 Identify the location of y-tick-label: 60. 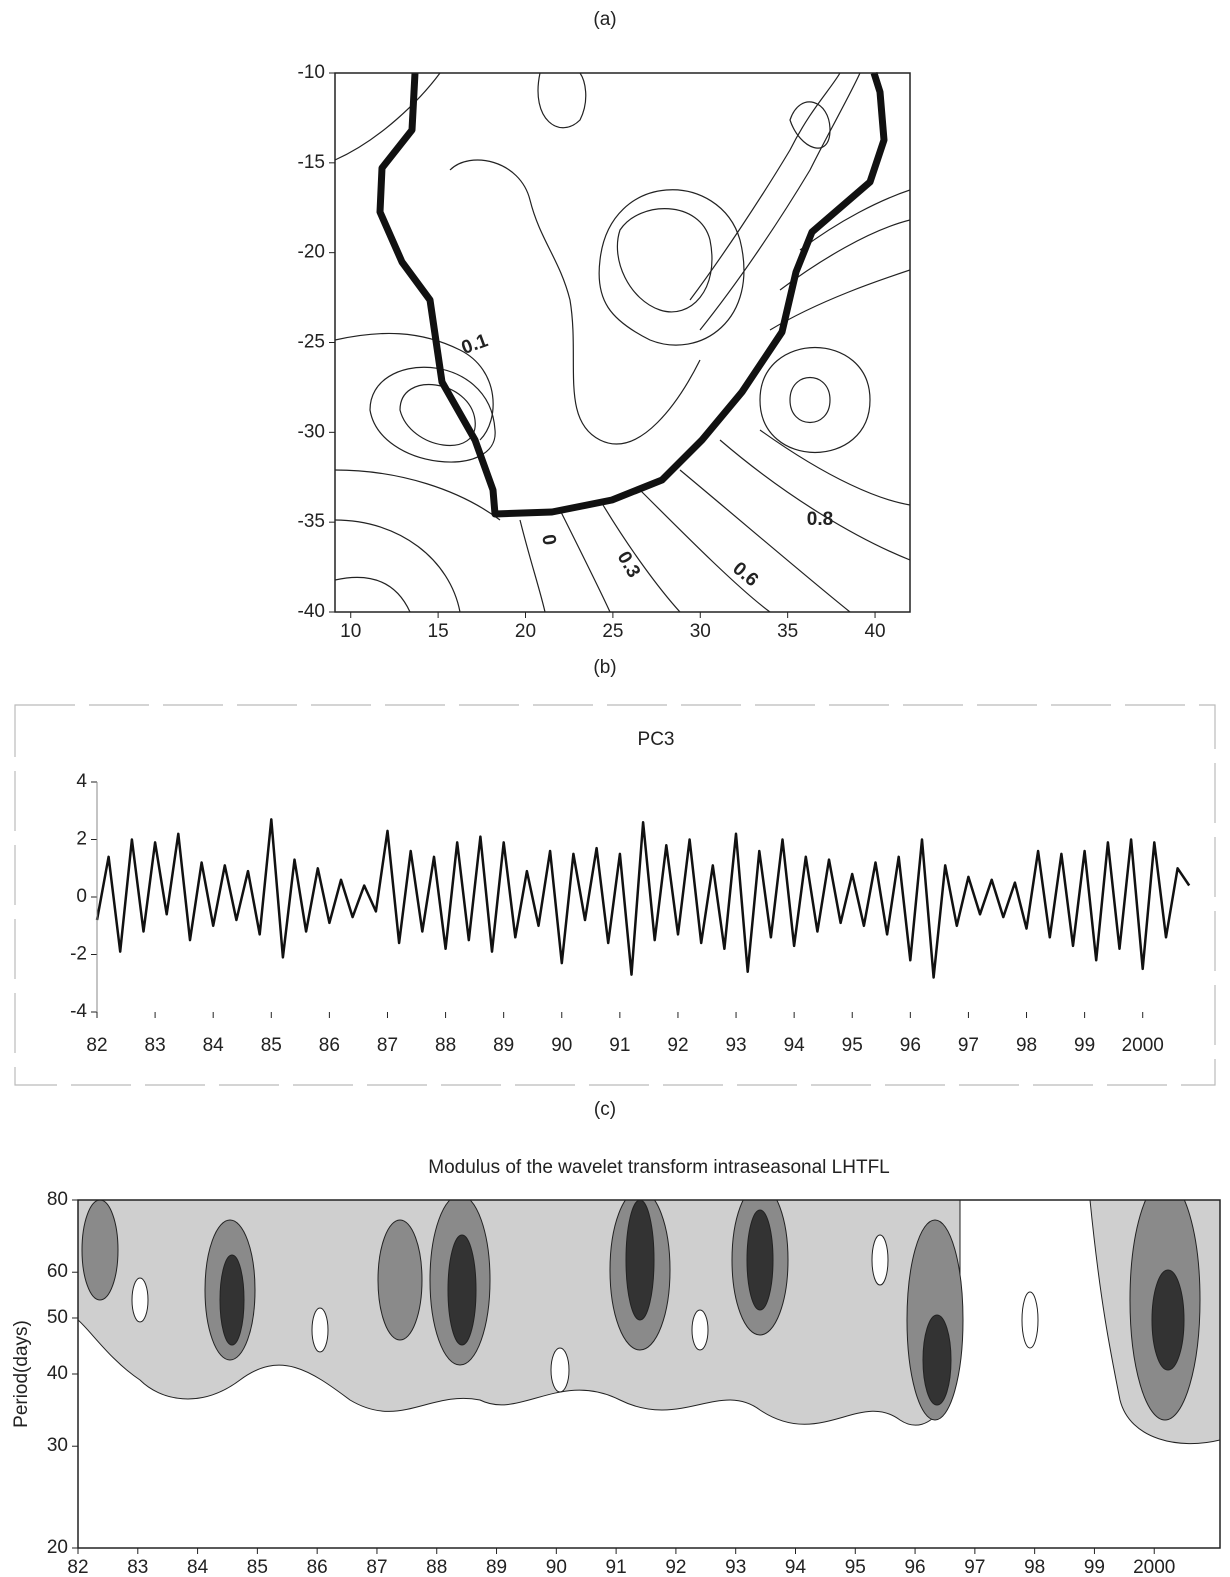
(57, 1271).